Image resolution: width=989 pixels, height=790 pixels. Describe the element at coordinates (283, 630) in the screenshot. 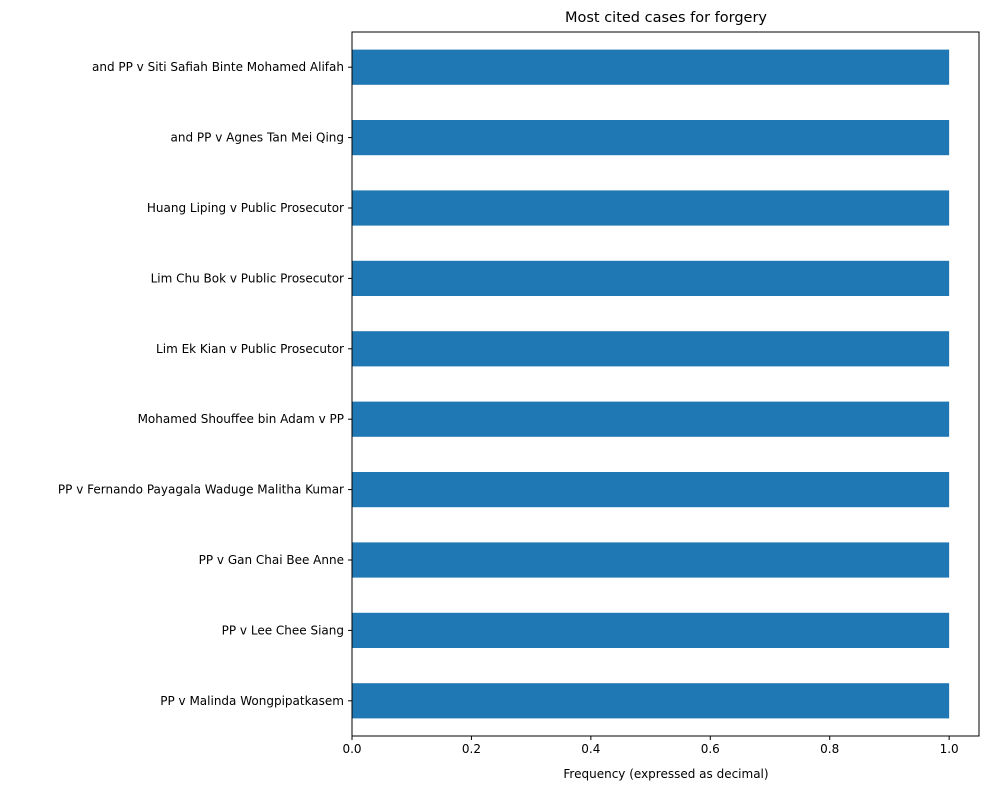

I see `y-tick-label: PP v Lee Chee Siang` at that location.